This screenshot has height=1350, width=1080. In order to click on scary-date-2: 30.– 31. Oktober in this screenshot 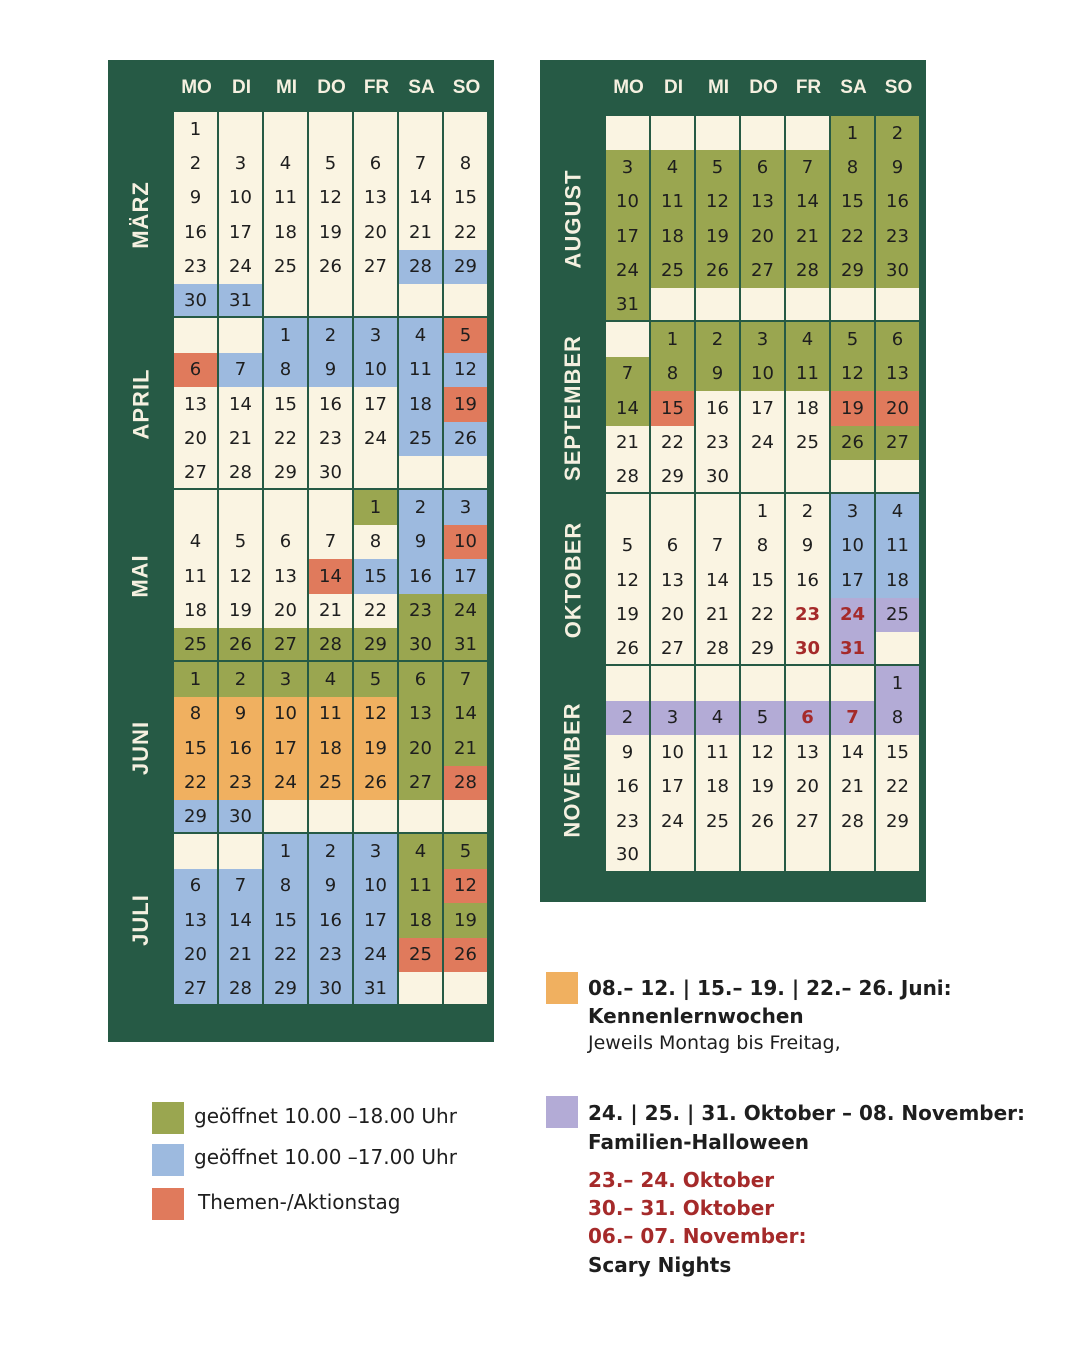, I will do `click(681, 1208)`.